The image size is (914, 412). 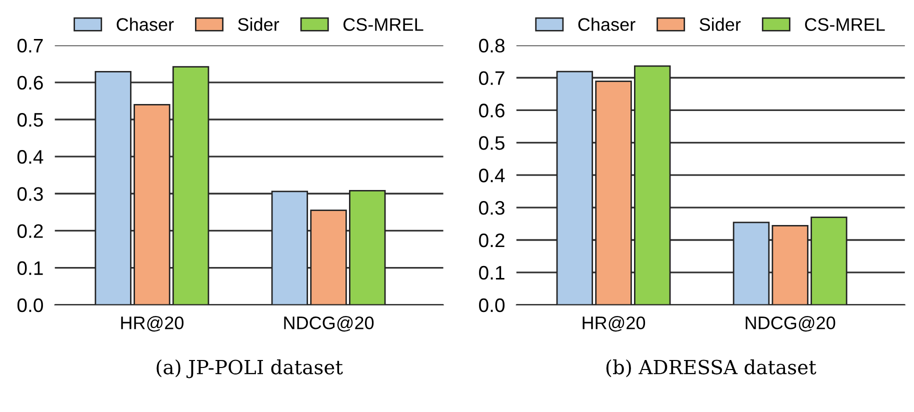 I want to click on text: (b) ADRESSA dataset, so click(x=711, y=368).